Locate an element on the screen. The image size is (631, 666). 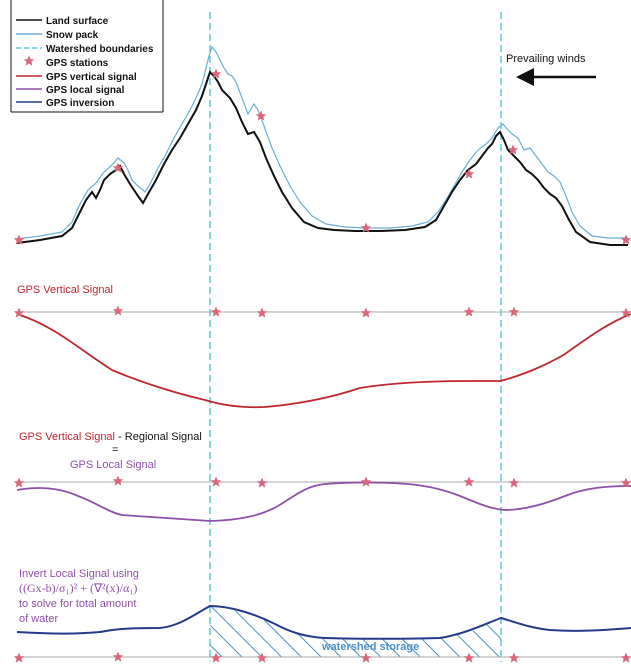
legend-label-vertical: GPS vertical signal is located at coordinates (91, 77).